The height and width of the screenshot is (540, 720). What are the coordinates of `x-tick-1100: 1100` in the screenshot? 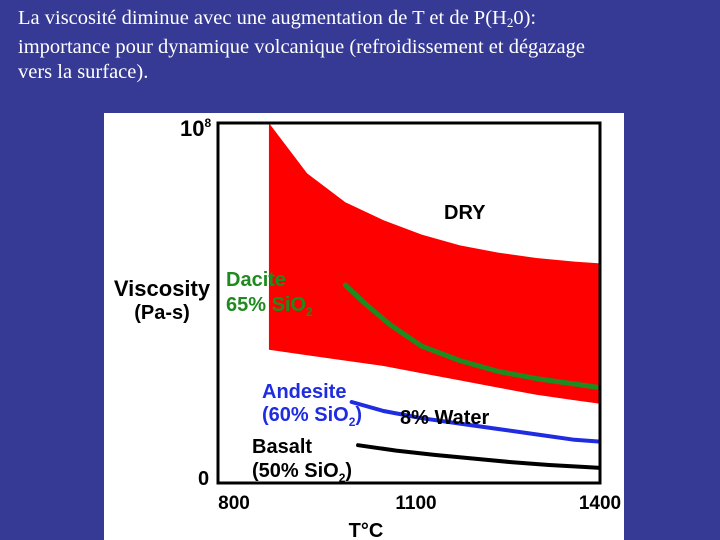 It's located at (415, 503).